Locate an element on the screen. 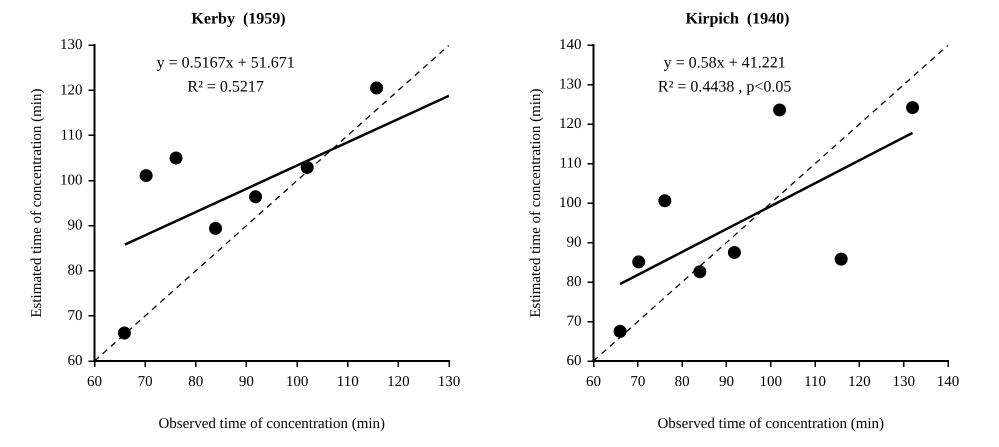 This screenshot has height=447, width=999. annotation: R² = 0.4438 , p<0.05 is located at coordinates (725, 87).